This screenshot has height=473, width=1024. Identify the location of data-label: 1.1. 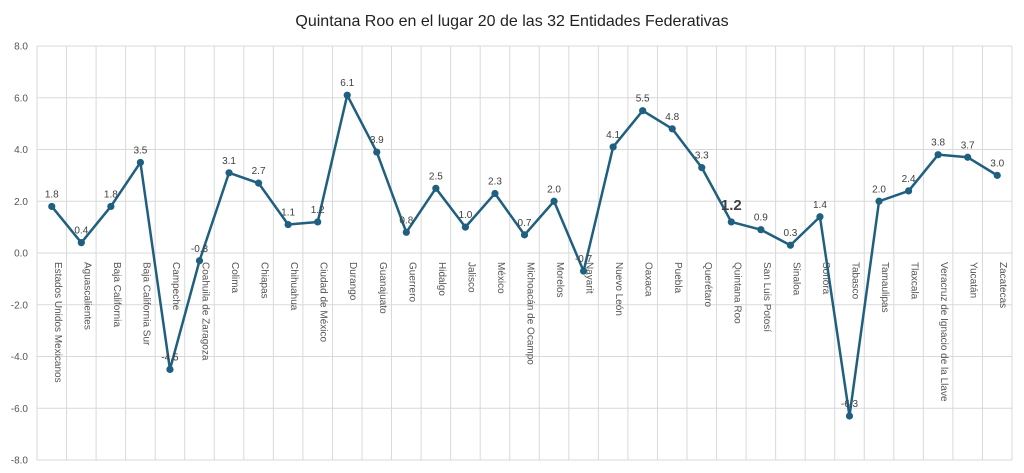
(288, 213).